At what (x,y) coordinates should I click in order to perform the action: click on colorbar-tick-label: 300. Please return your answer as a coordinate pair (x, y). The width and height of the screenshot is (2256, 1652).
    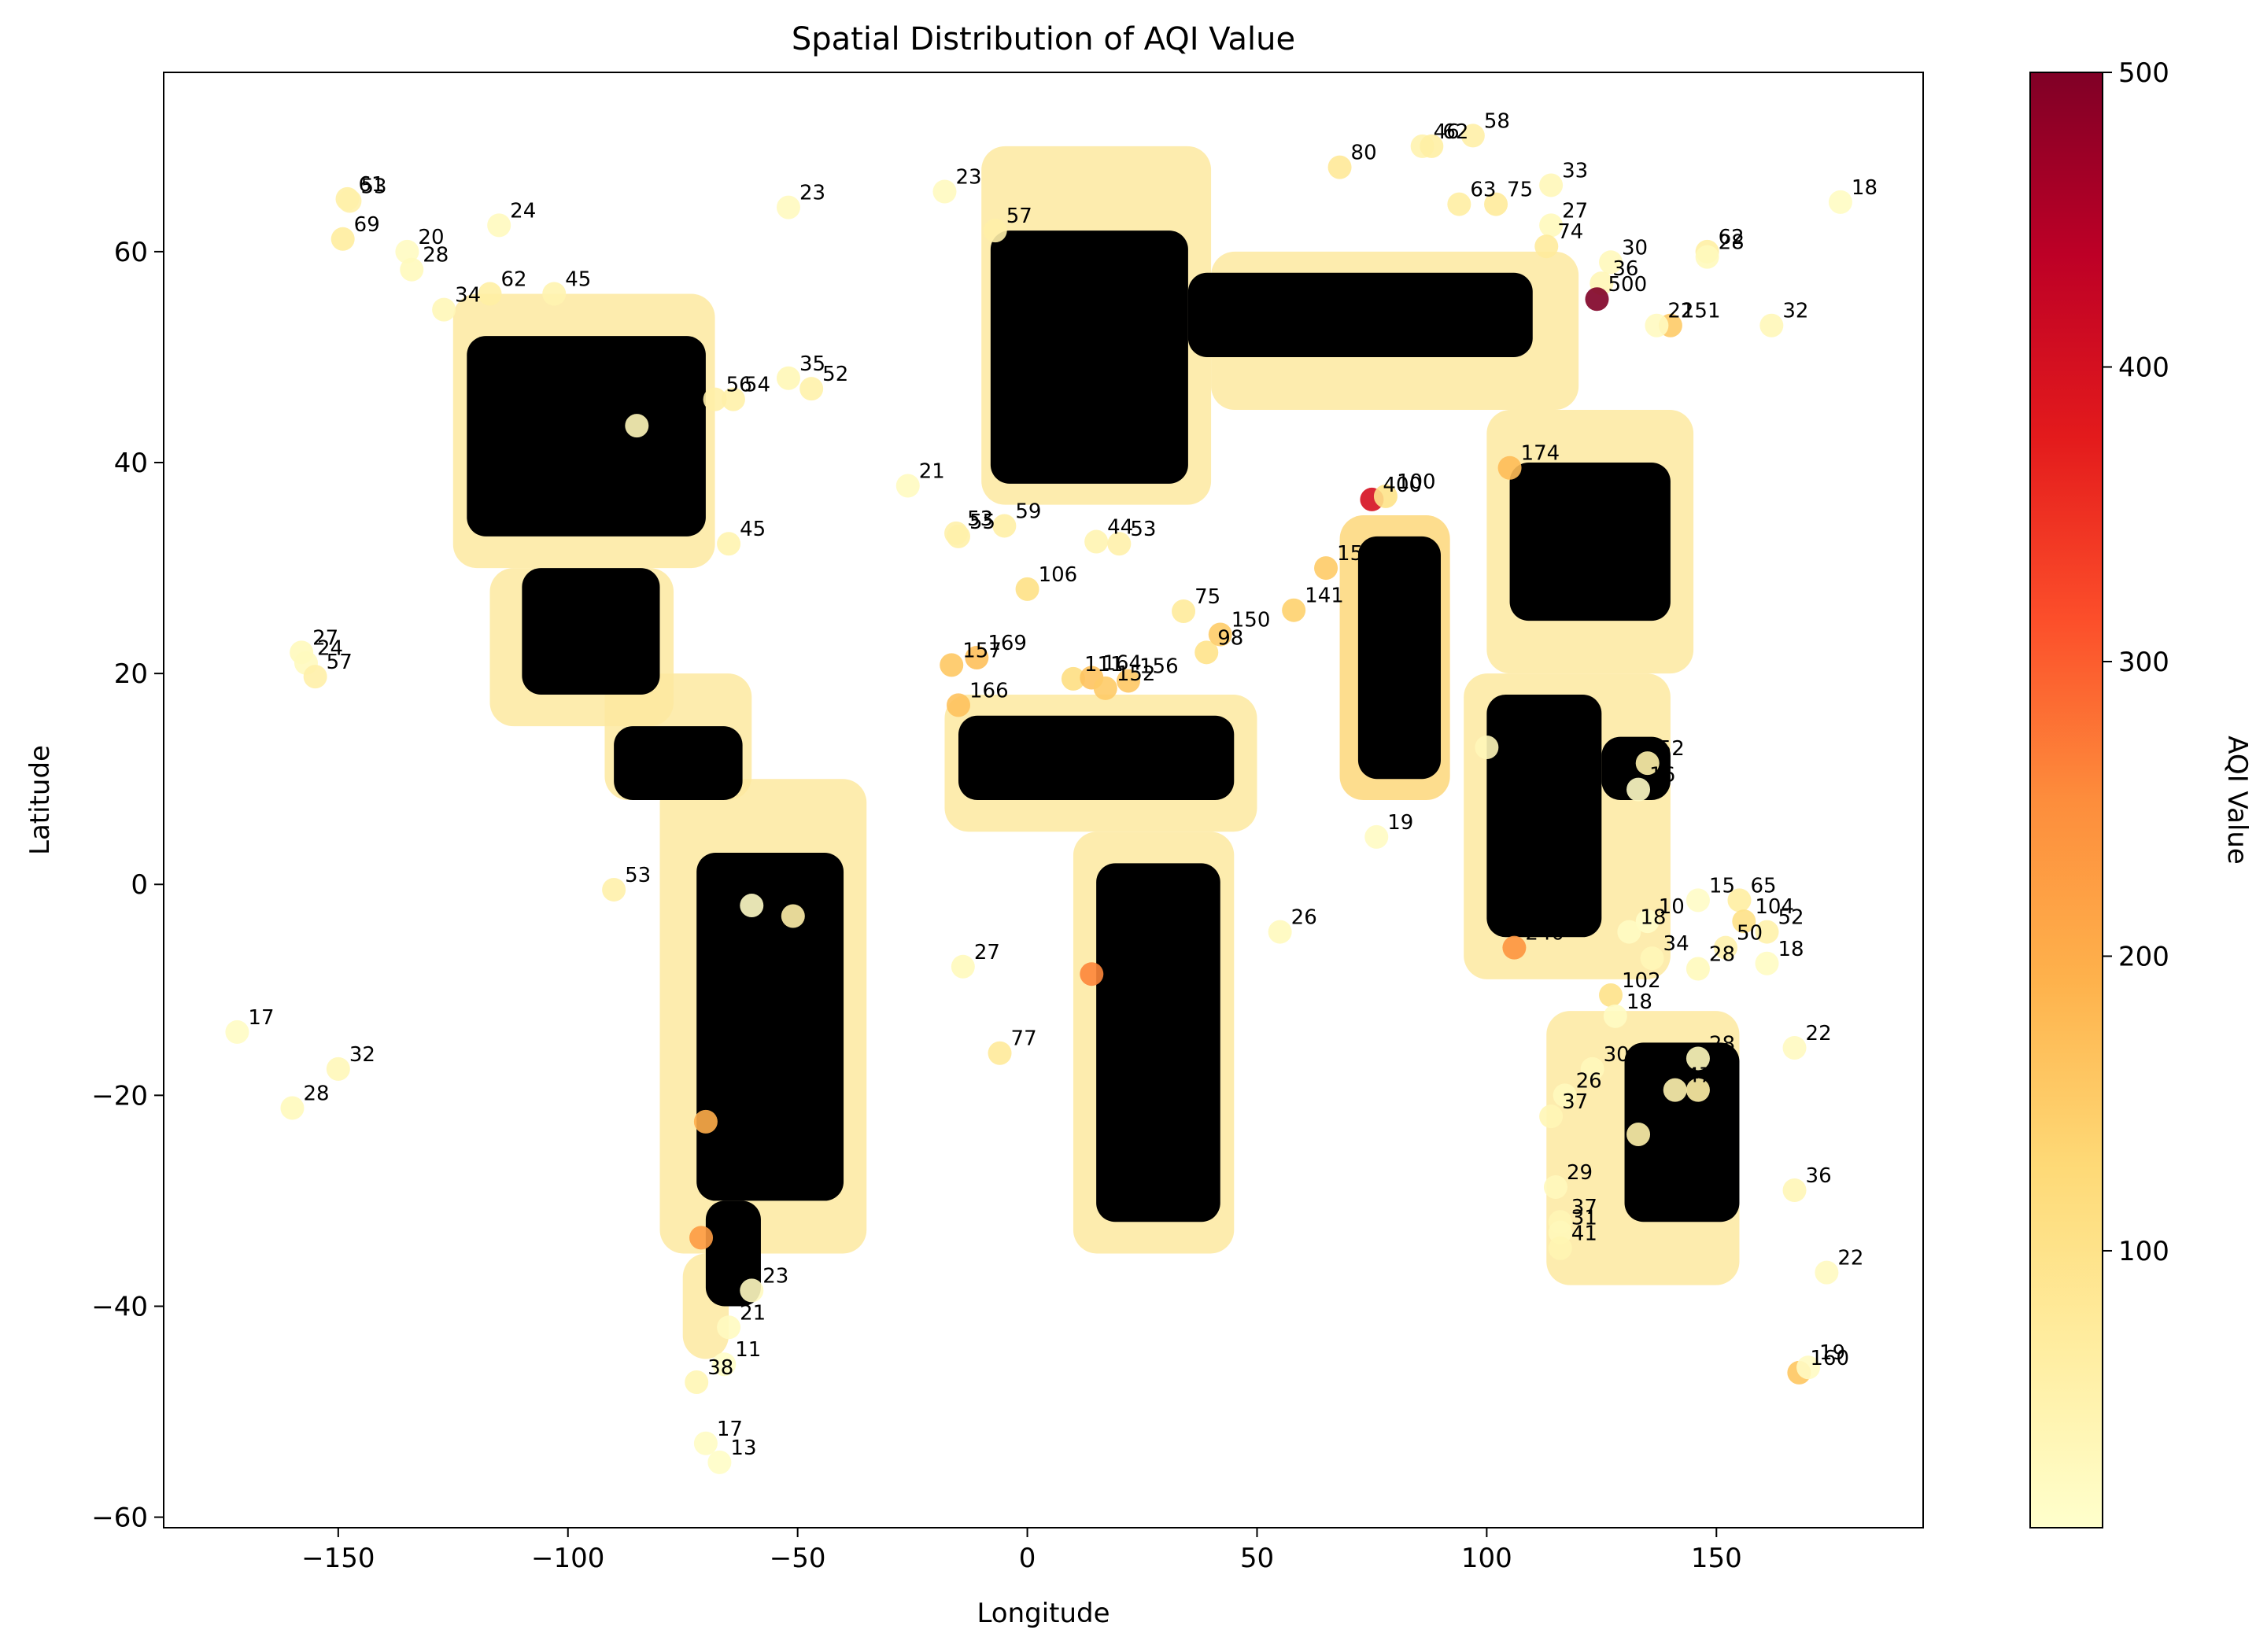
    Looking at the image, I should click on (2143, 662).